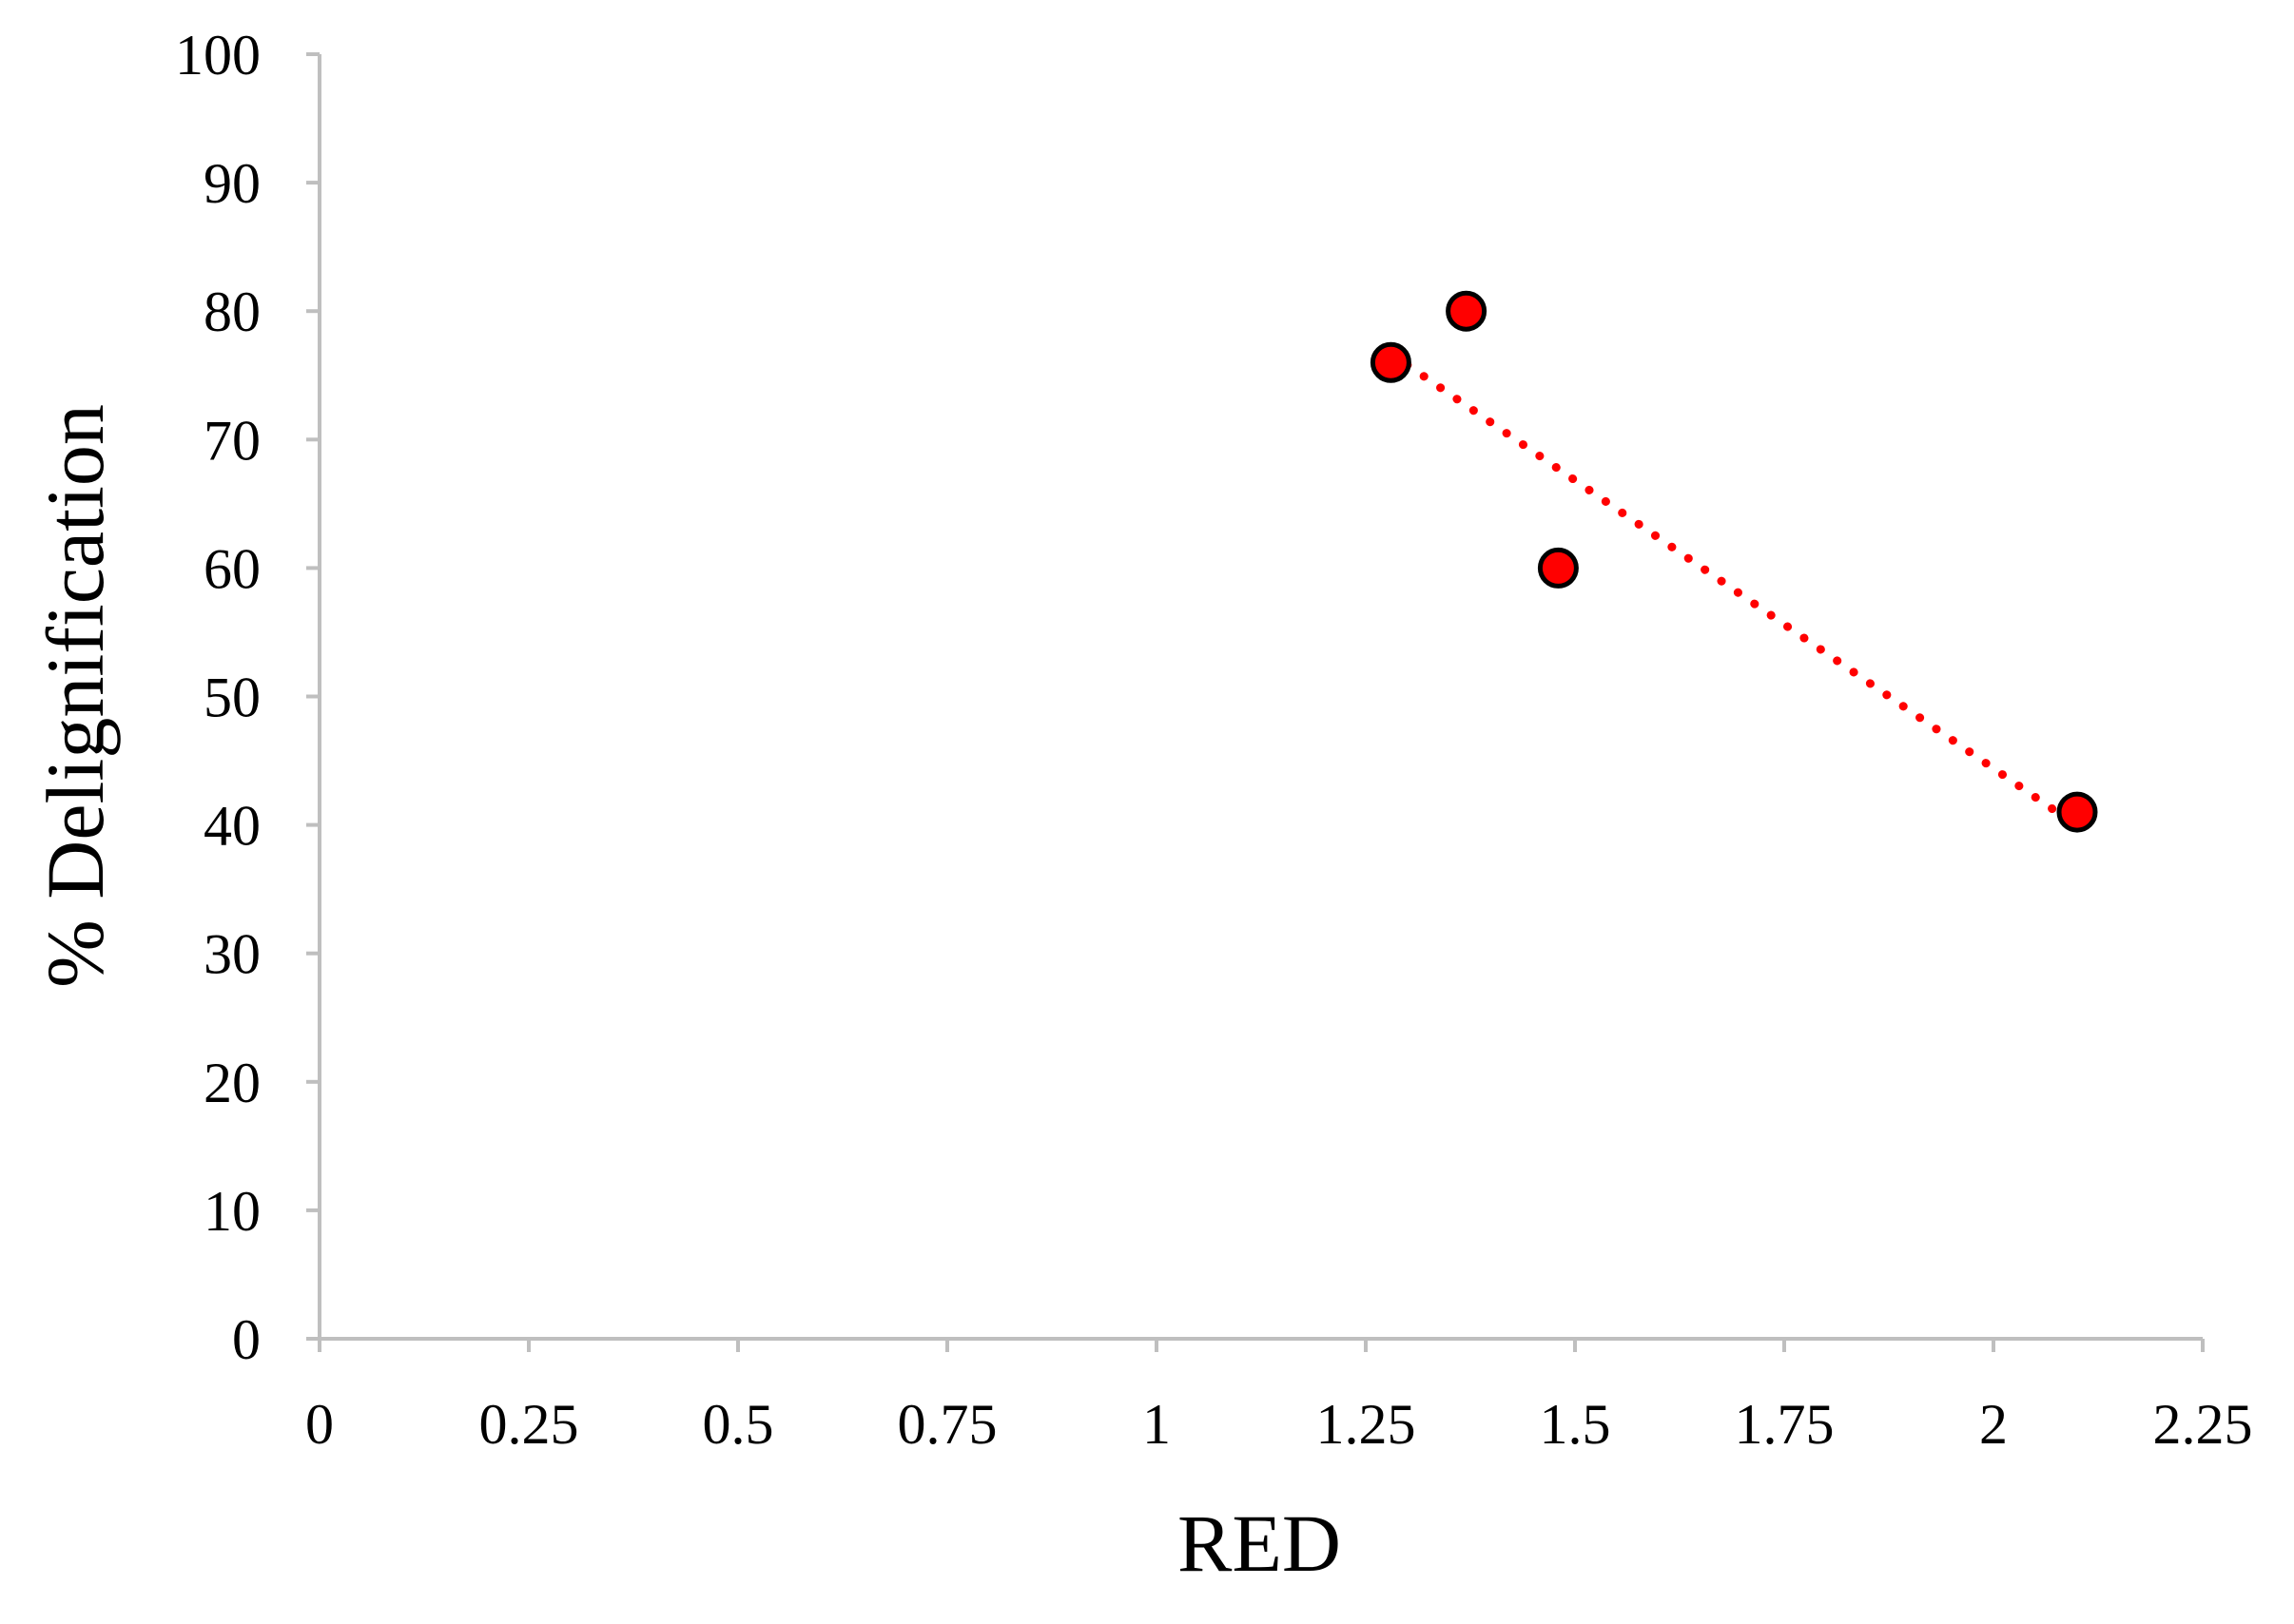 The height and width of the screenshot is (1624, 2294). What do you see at coordinates (1279, 1424) in the screenshot?
I see `x-axis-tick-labels: 0 0.25 0.5 0.75 1 1.25 1.5 1.75 2 2.25` at bounding box center [1279, 1424].